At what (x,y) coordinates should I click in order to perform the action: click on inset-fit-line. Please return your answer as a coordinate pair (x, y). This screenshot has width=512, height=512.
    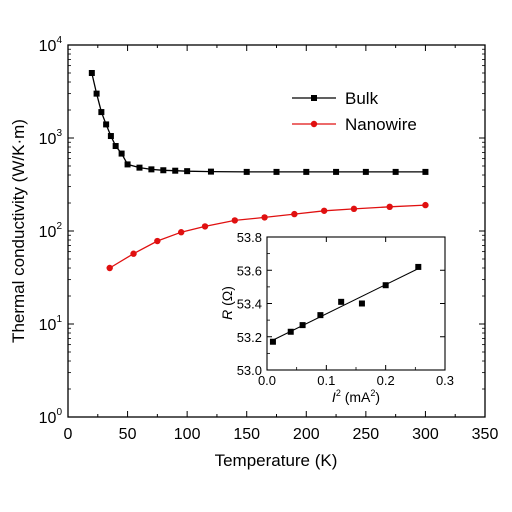
    Looking at the image, I should click on (345, 304).